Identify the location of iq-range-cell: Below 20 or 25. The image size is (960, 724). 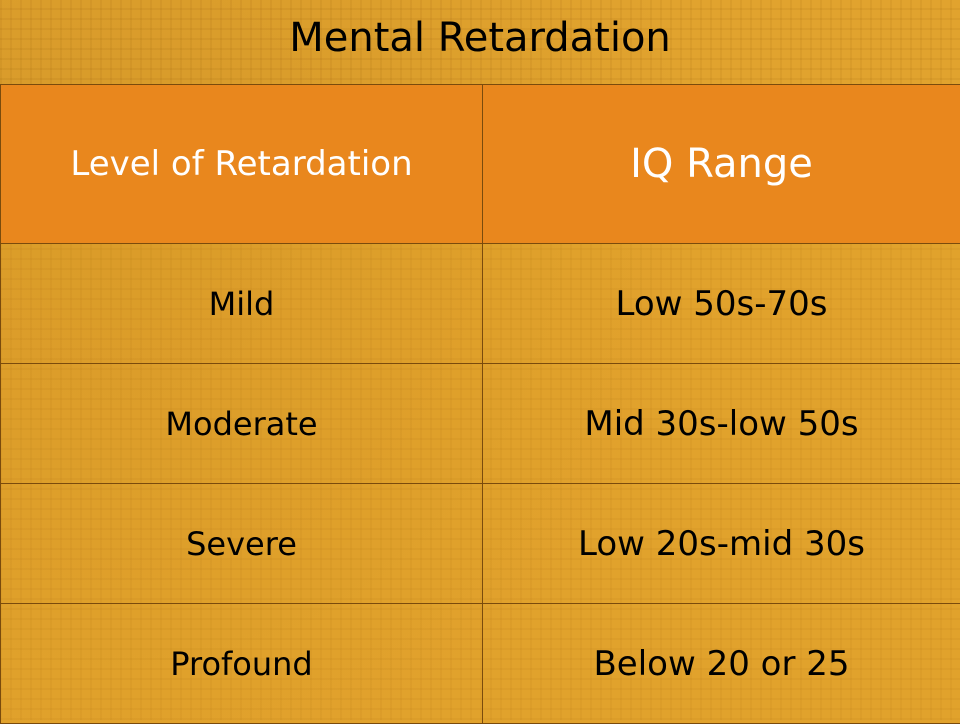
(721, 664).